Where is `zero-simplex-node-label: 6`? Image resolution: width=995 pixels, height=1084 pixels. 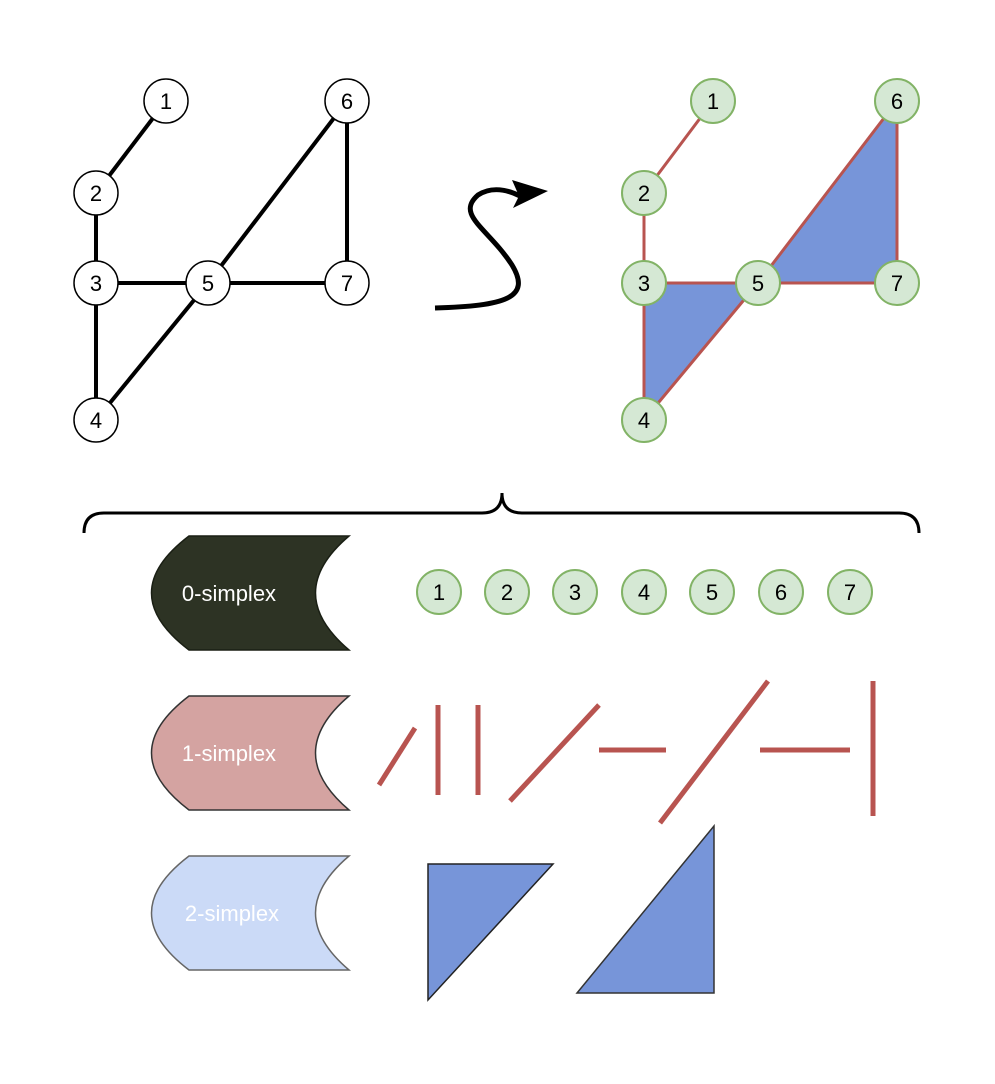 zero-simplex-node-label: 6 is located at coordinates (781, 592).